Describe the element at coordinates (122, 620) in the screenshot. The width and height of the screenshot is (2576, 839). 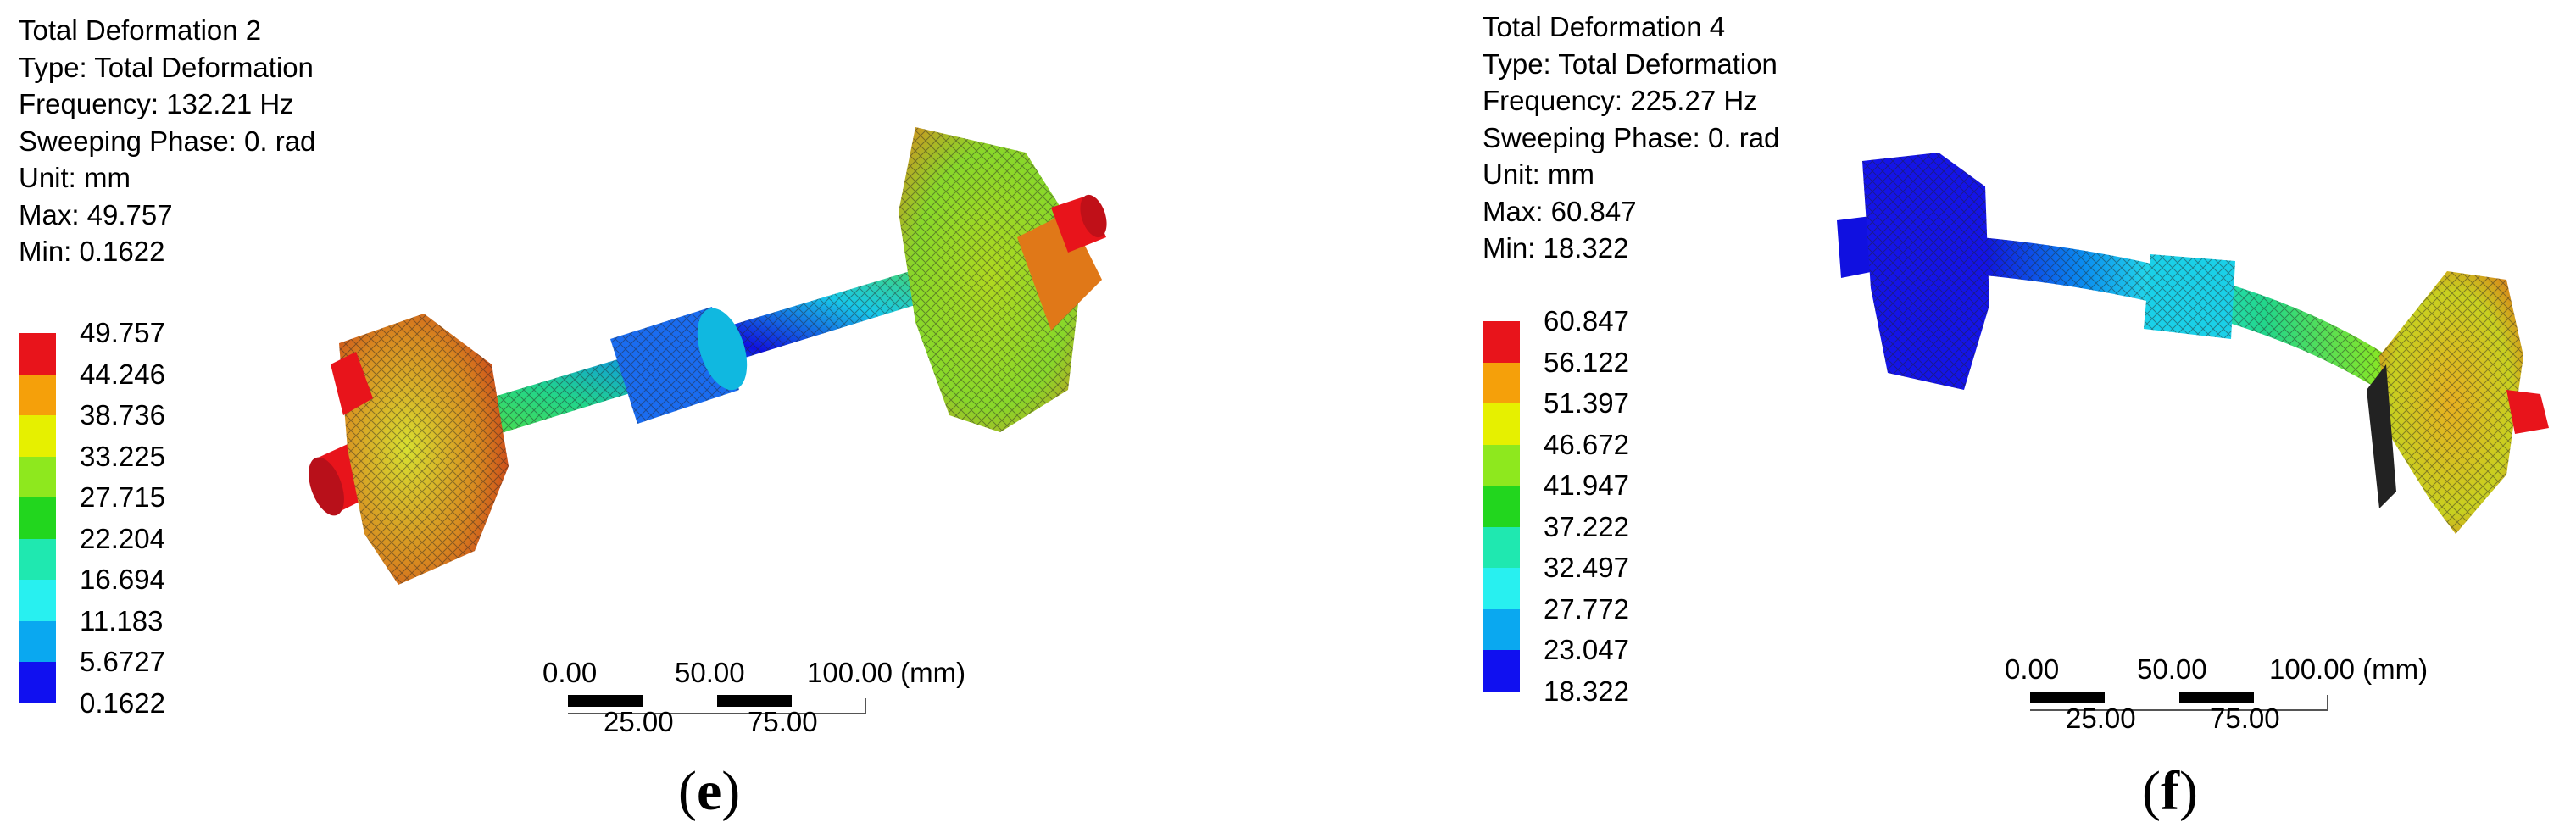
I see `legend-value: 11.183` at that location.